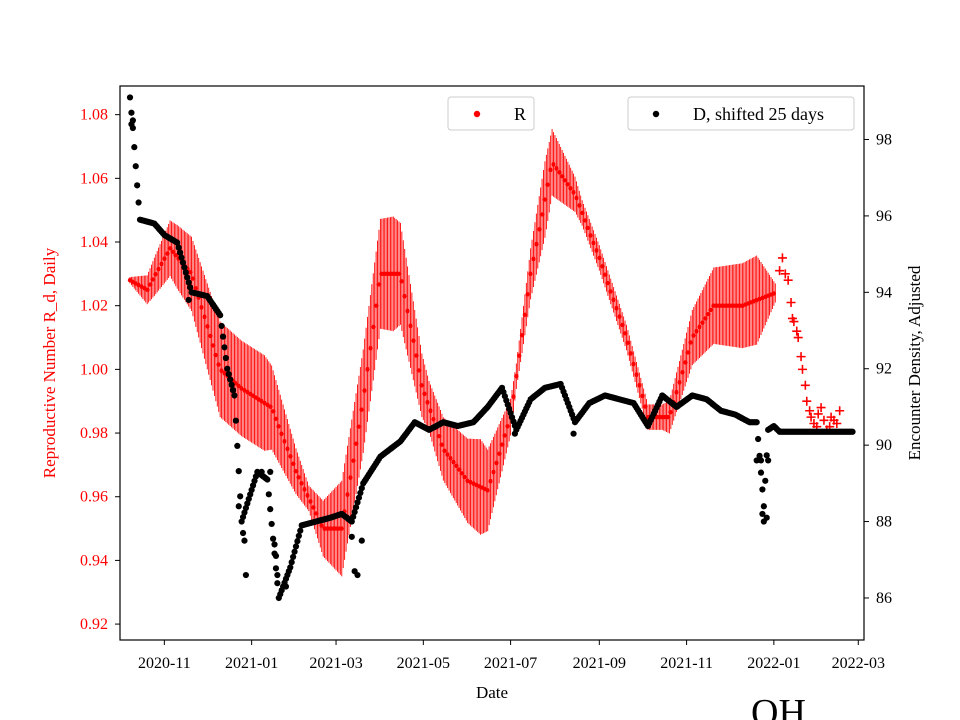 The height and width of the screenshot is (720, 960). What do you see at coordinates (599, 663) in the screenshot?
I see `x-tick-label: 2021-09` at bounding box center [599, 663].